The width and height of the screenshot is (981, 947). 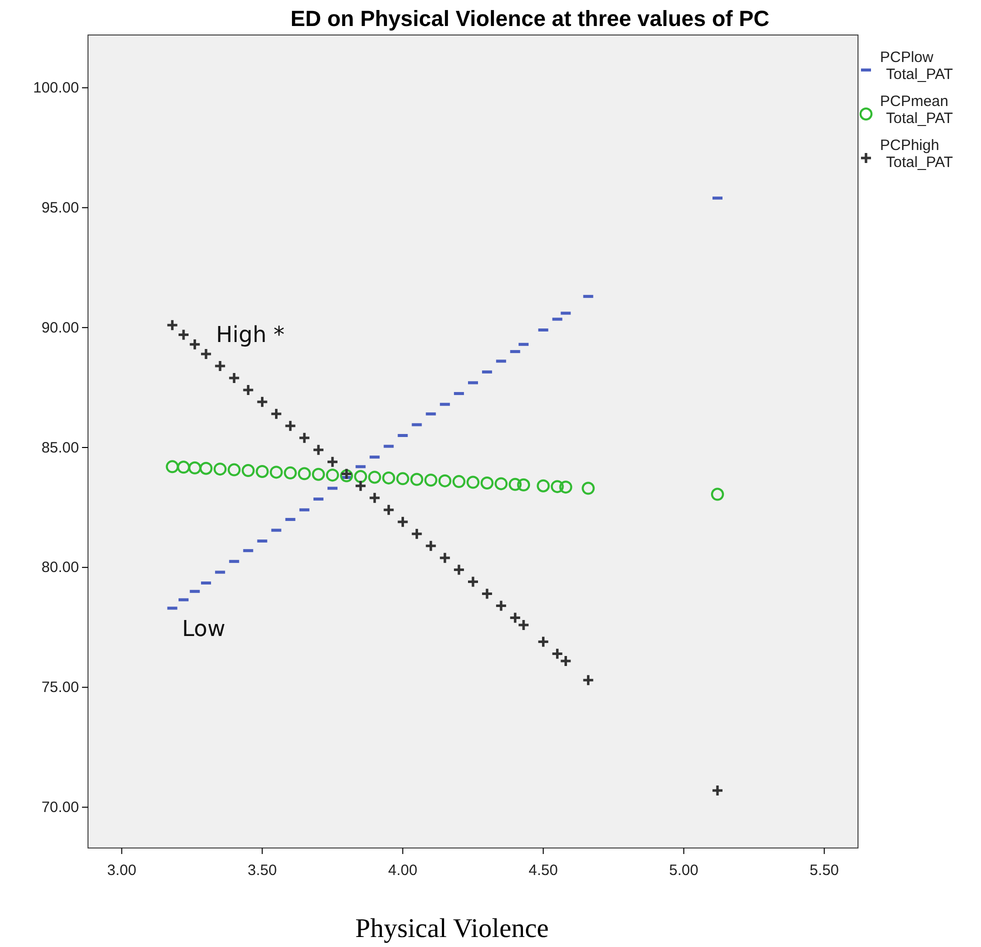 What do you see at coordinates (121, 870) in the screenshot?
I see `x-tick-label: 3.00` at bounding box center [121, 870].